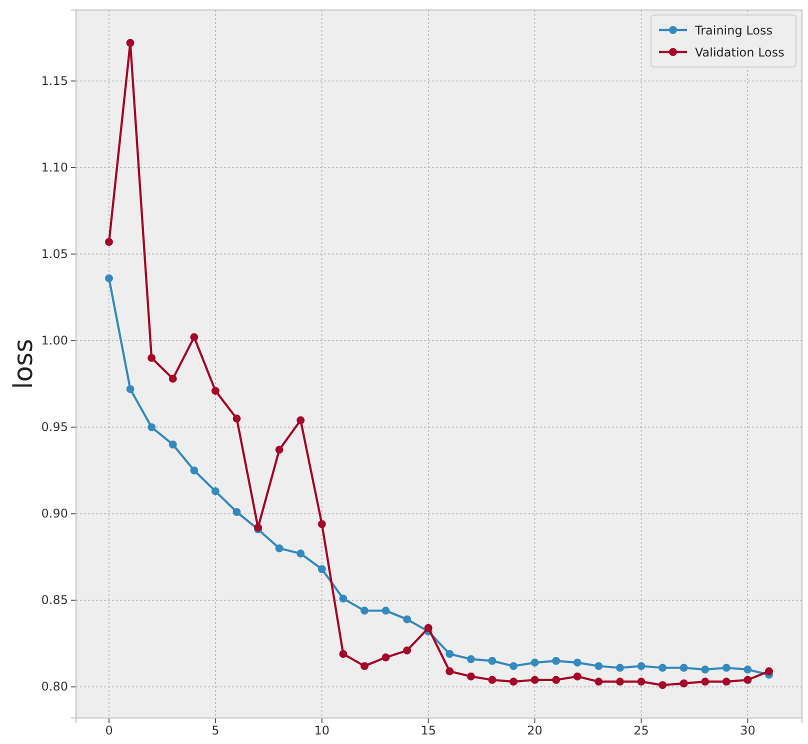 This screenshot has width=808, height=744. I want to click on y-tick-label: 0.80, so click(54, 687).